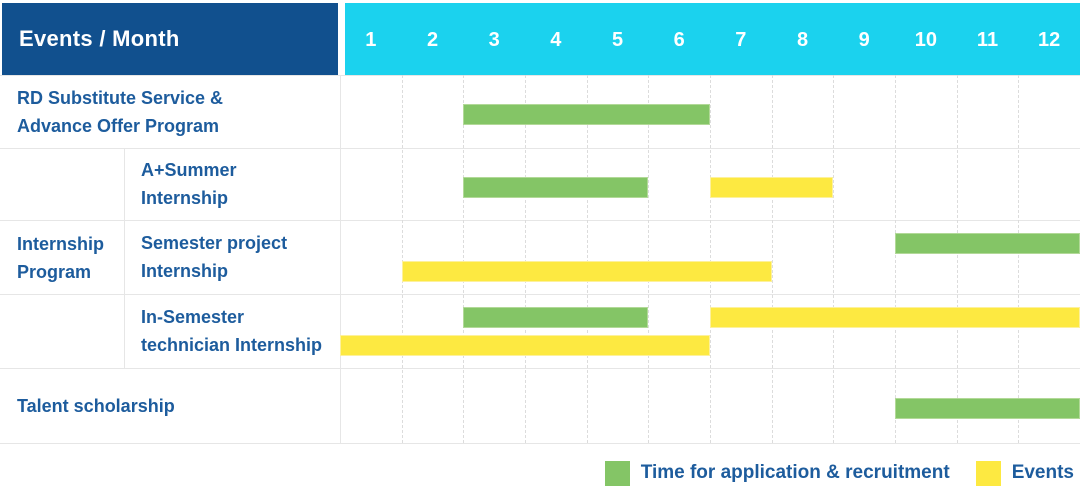 The image size is (1080, 494). I want to click on legend-label: Events, so click(1042, 472).